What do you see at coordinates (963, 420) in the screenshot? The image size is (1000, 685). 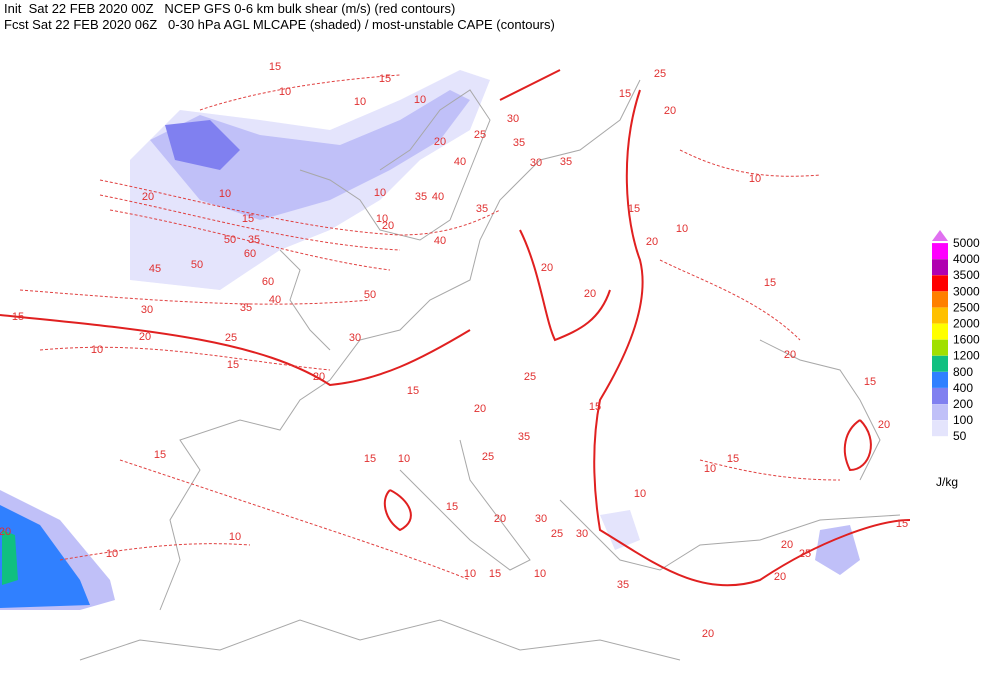 I see `legend-label: 100` at bounding box center [963, 420].